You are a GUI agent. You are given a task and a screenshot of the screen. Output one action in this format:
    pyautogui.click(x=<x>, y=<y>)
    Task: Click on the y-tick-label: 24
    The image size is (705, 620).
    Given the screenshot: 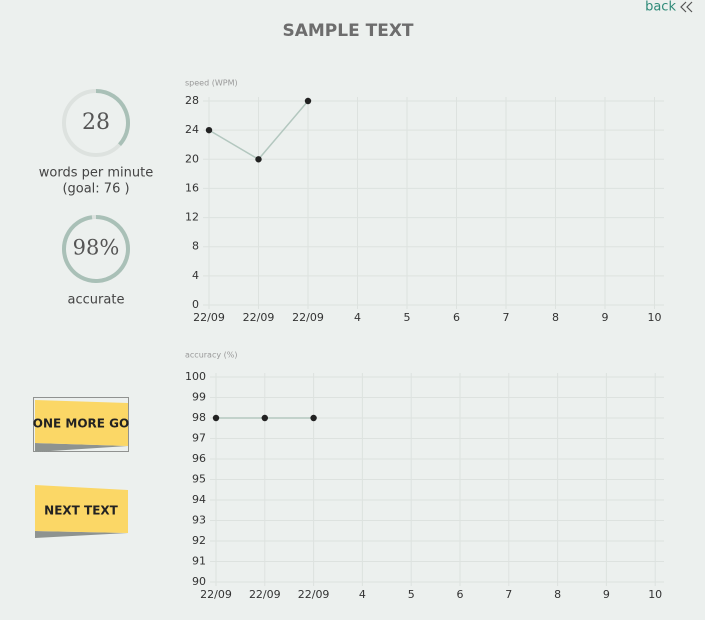 What is the action you would take?
    pyautogui.click(x=192, y=129)
    